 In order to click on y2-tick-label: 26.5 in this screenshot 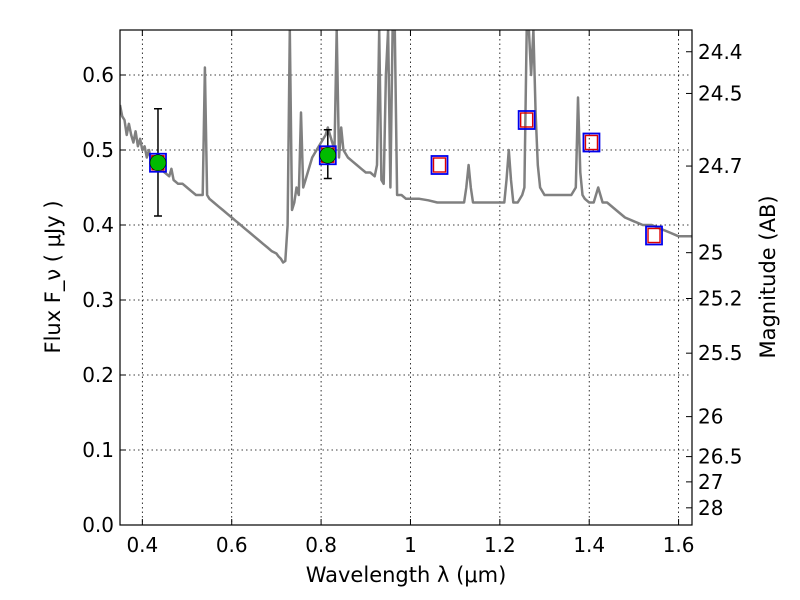, I will do `click(720, 457)`.